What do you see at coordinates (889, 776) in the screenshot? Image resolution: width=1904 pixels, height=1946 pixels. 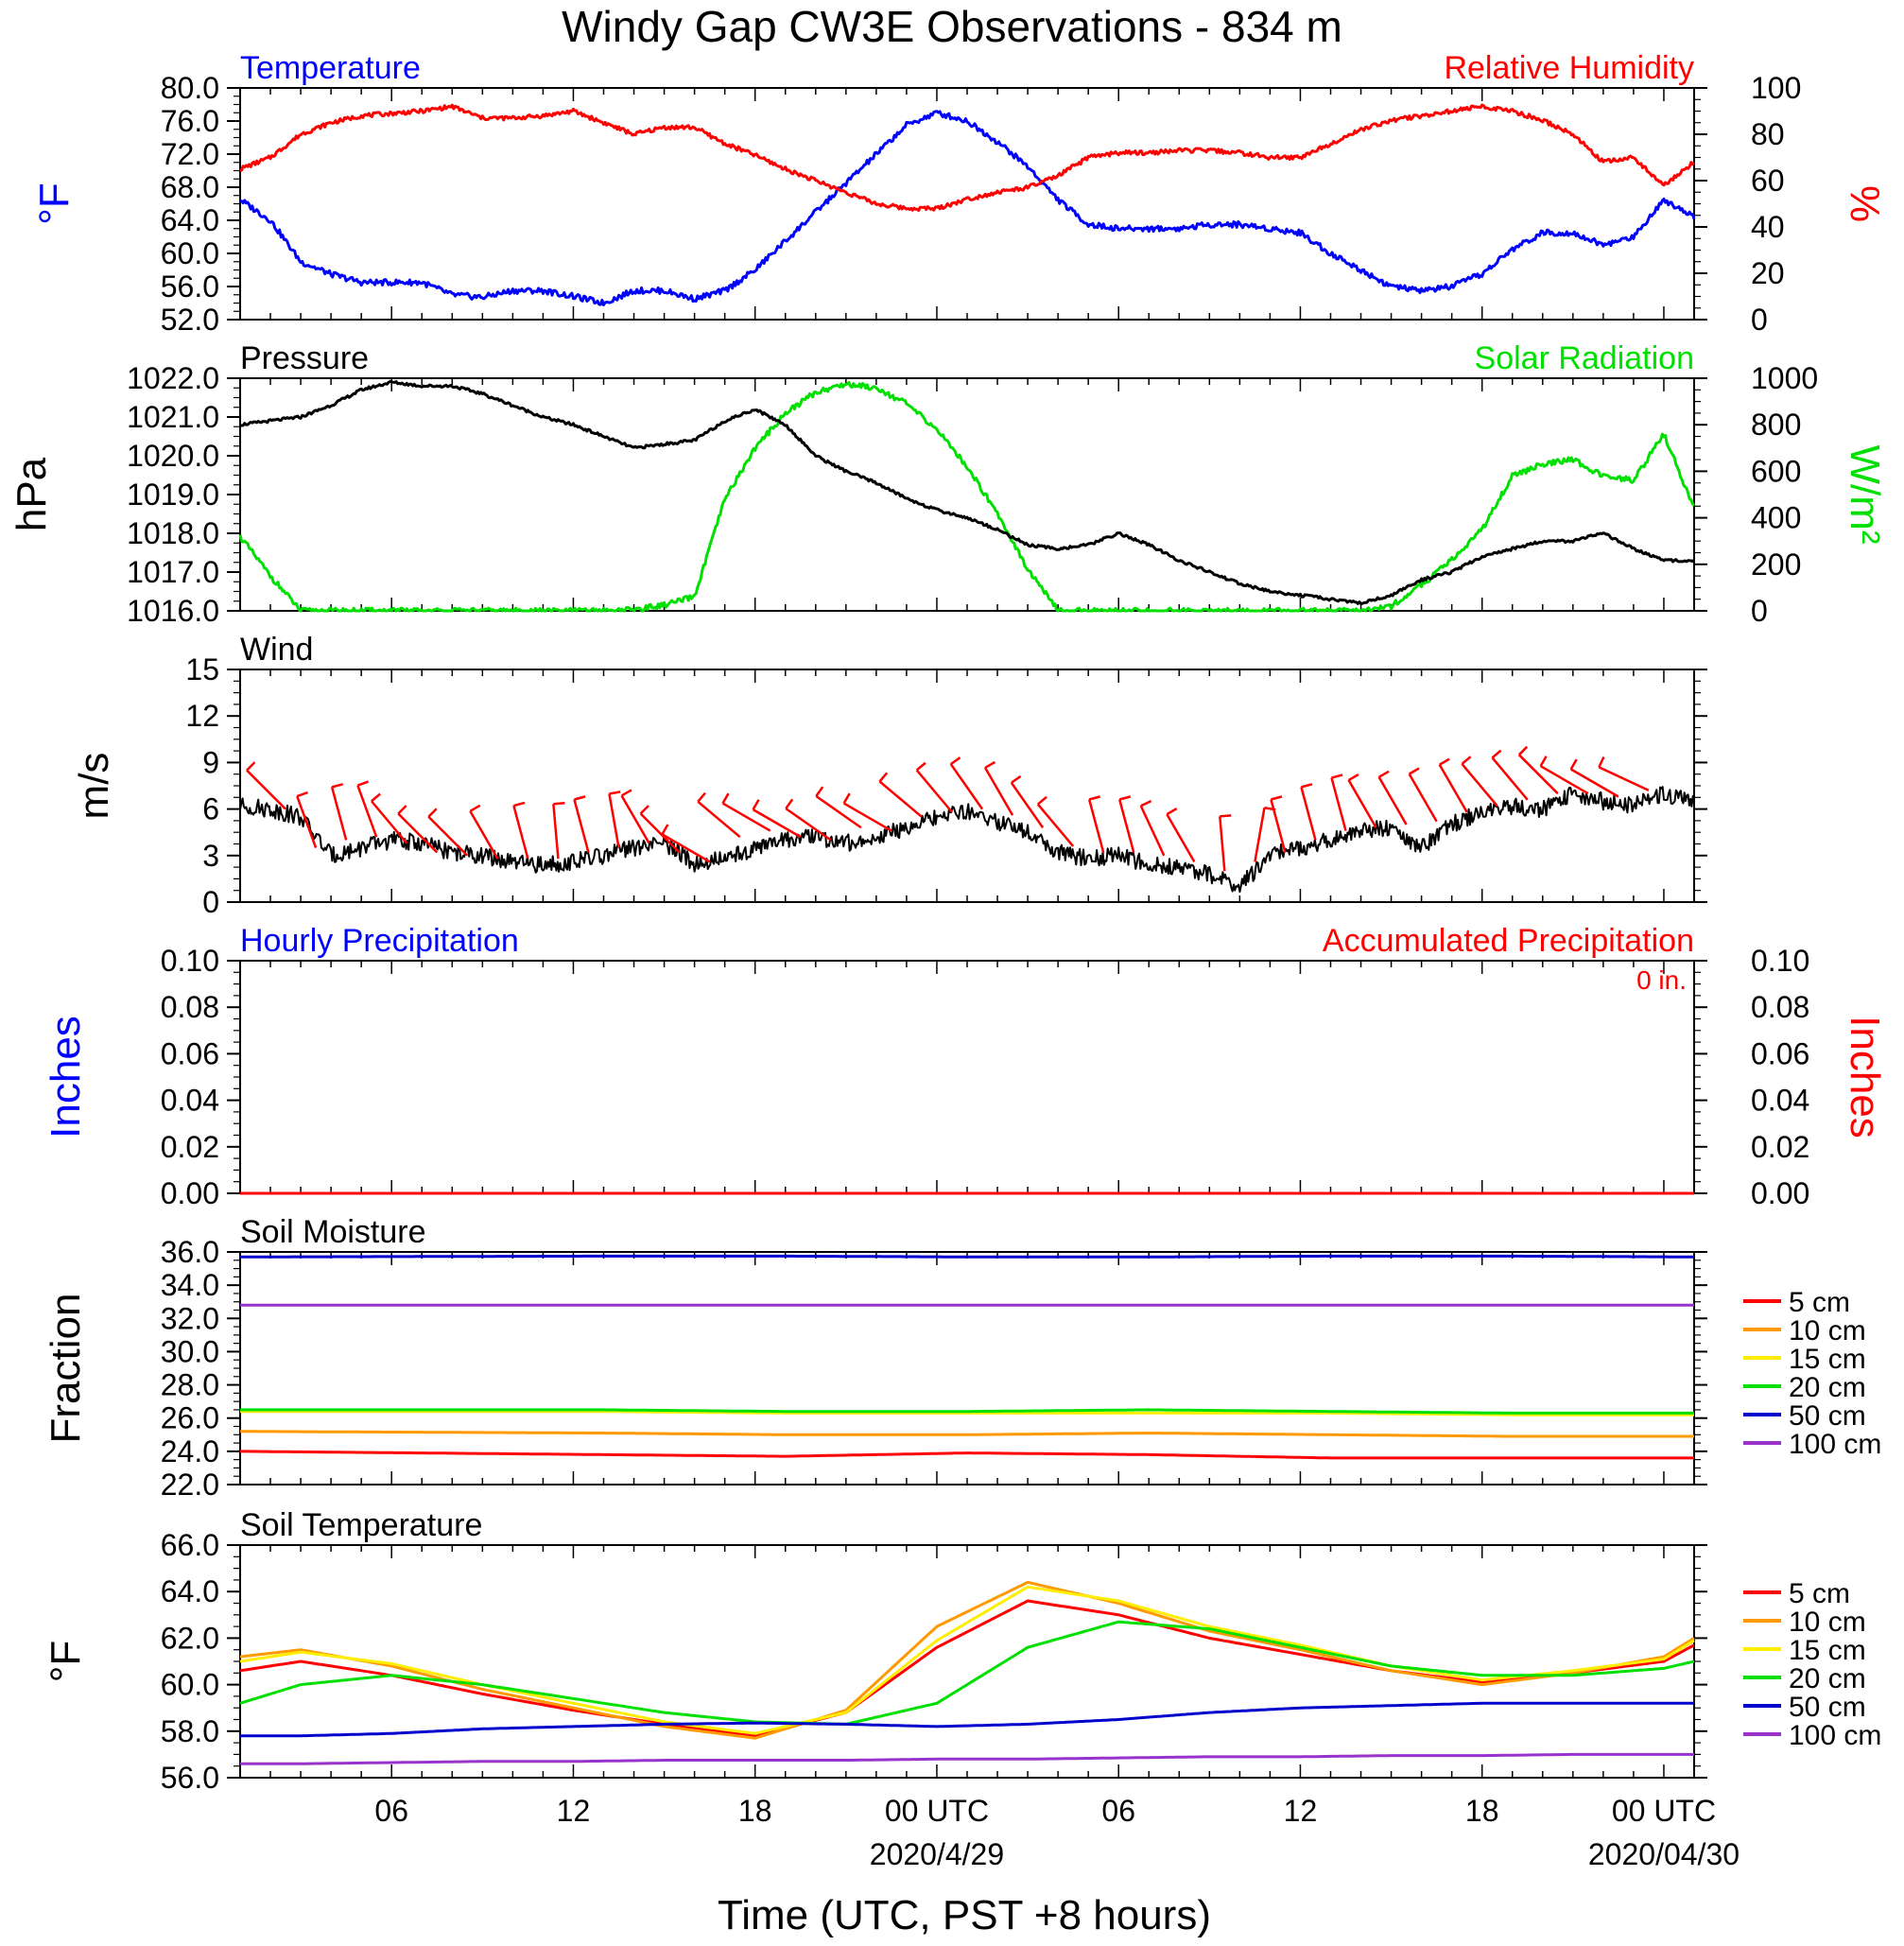 I see `panel-wind: 0 3 6 9 12 15 Wind m/s` at bounding box center [889, 776].